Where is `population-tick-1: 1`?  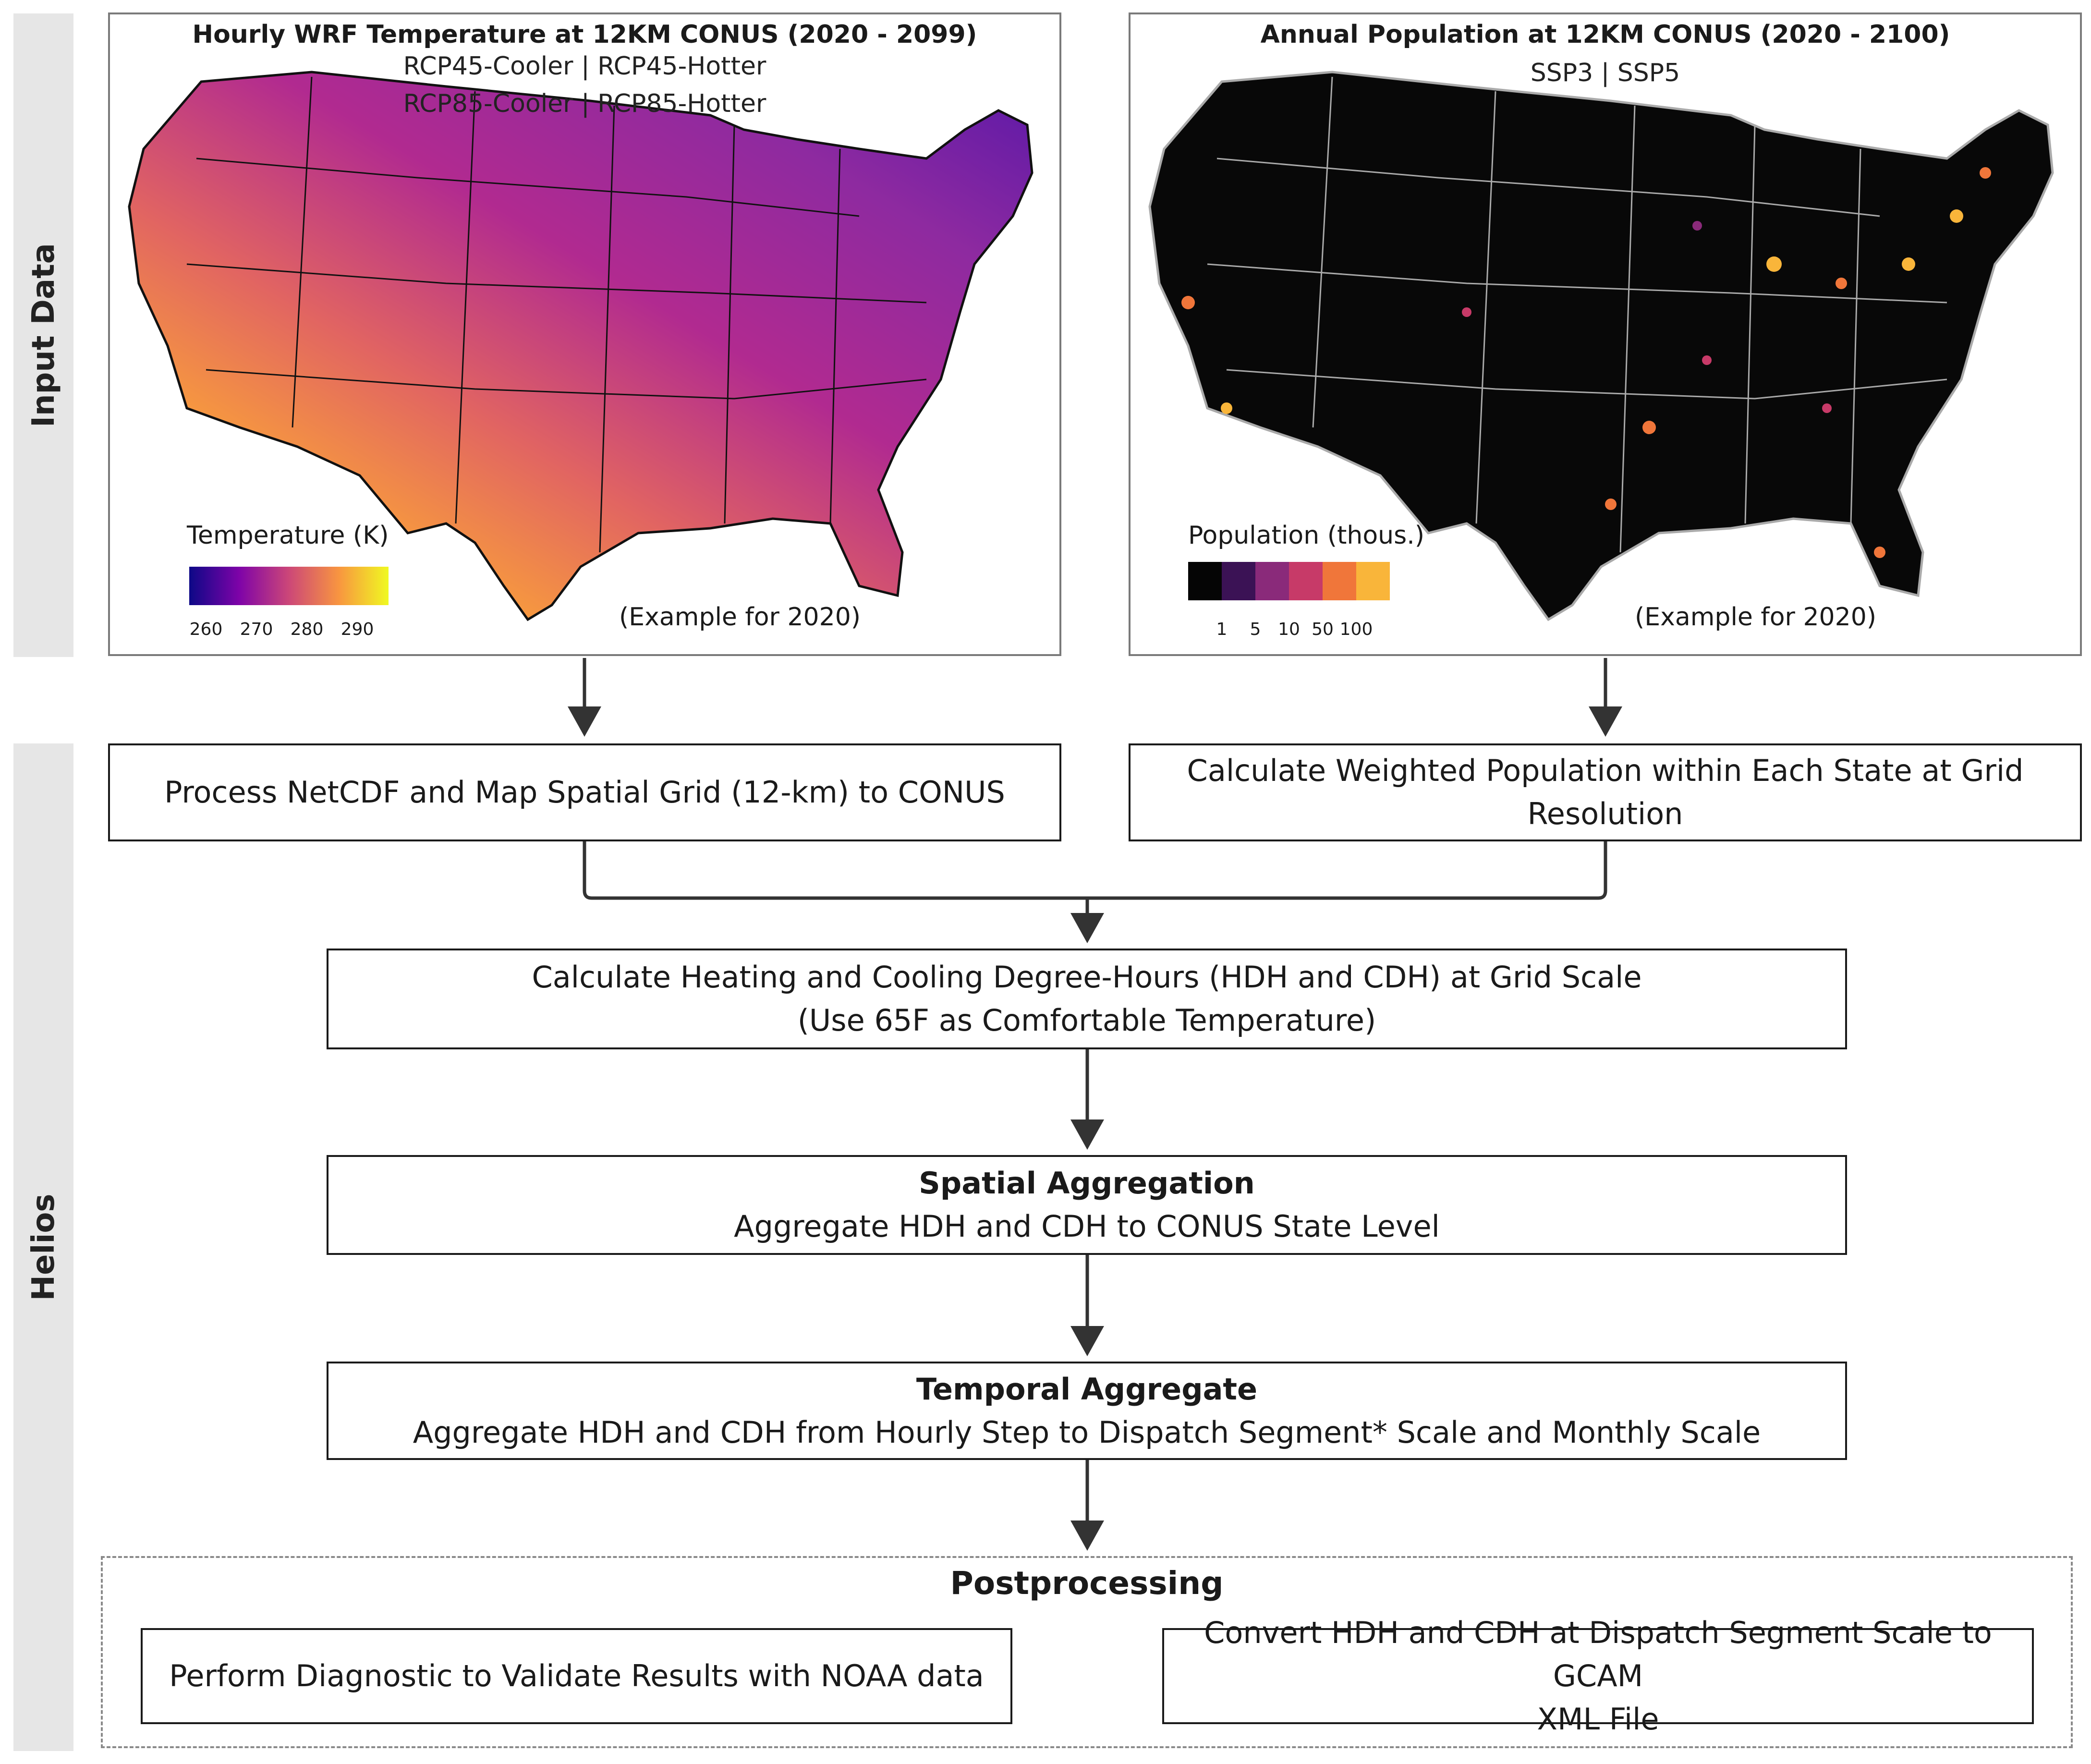
population-tick-1: 1 is located at coordinates (1222, 629).